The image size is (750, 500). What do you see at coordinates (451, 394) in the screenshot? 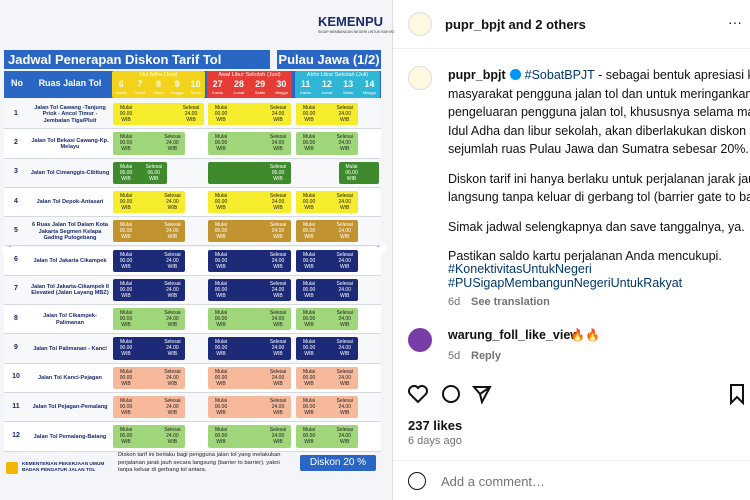
I see `comment-icon` at bounding box center [451, 394].